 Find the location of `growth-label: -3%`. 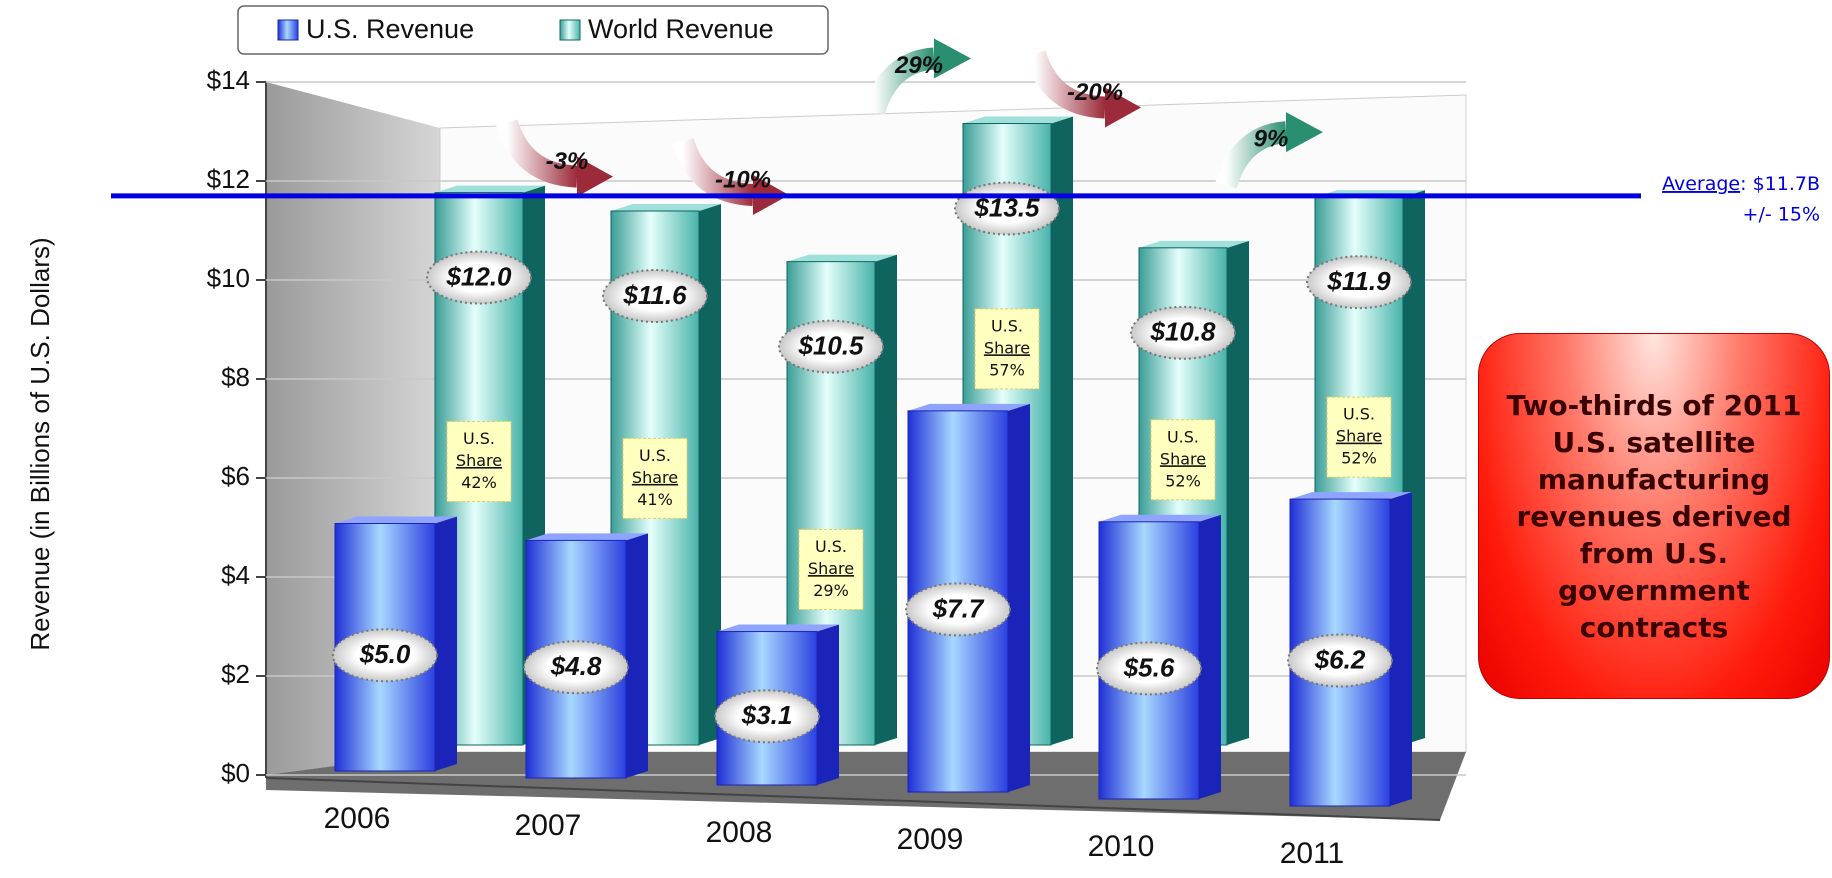

growth-label: -3% is located at coordinates (567, 161).